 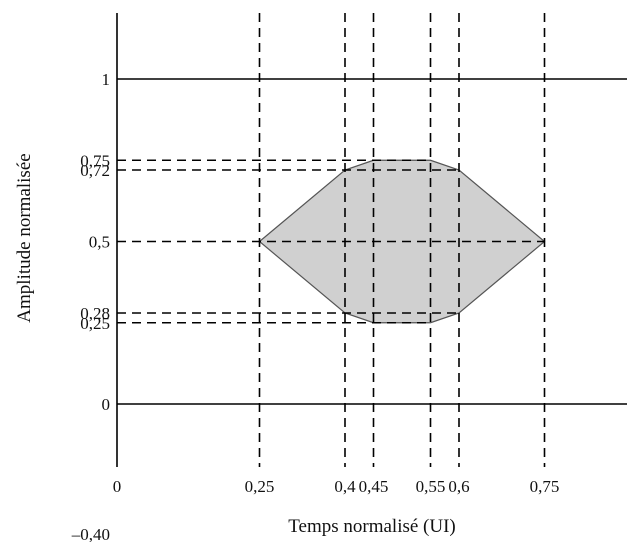 I want to click on x-tick-label: 0,6, so click(x=458, y=486).